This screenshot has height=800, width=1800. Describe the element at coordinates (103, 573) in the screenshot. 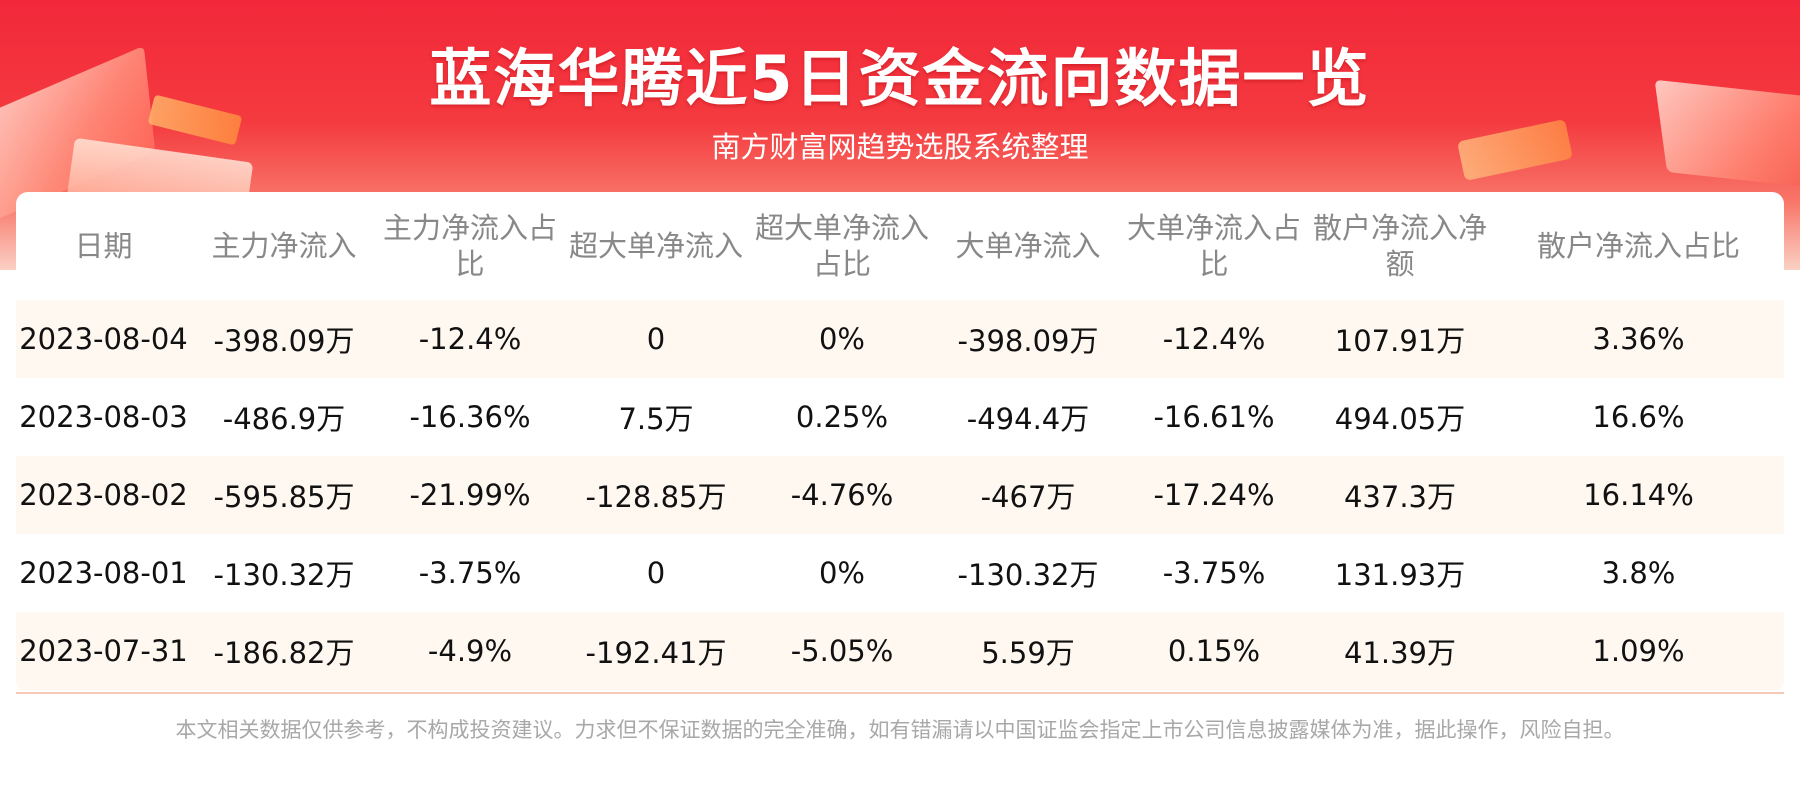

I see `cell-date: 2023-08-01` at that location.